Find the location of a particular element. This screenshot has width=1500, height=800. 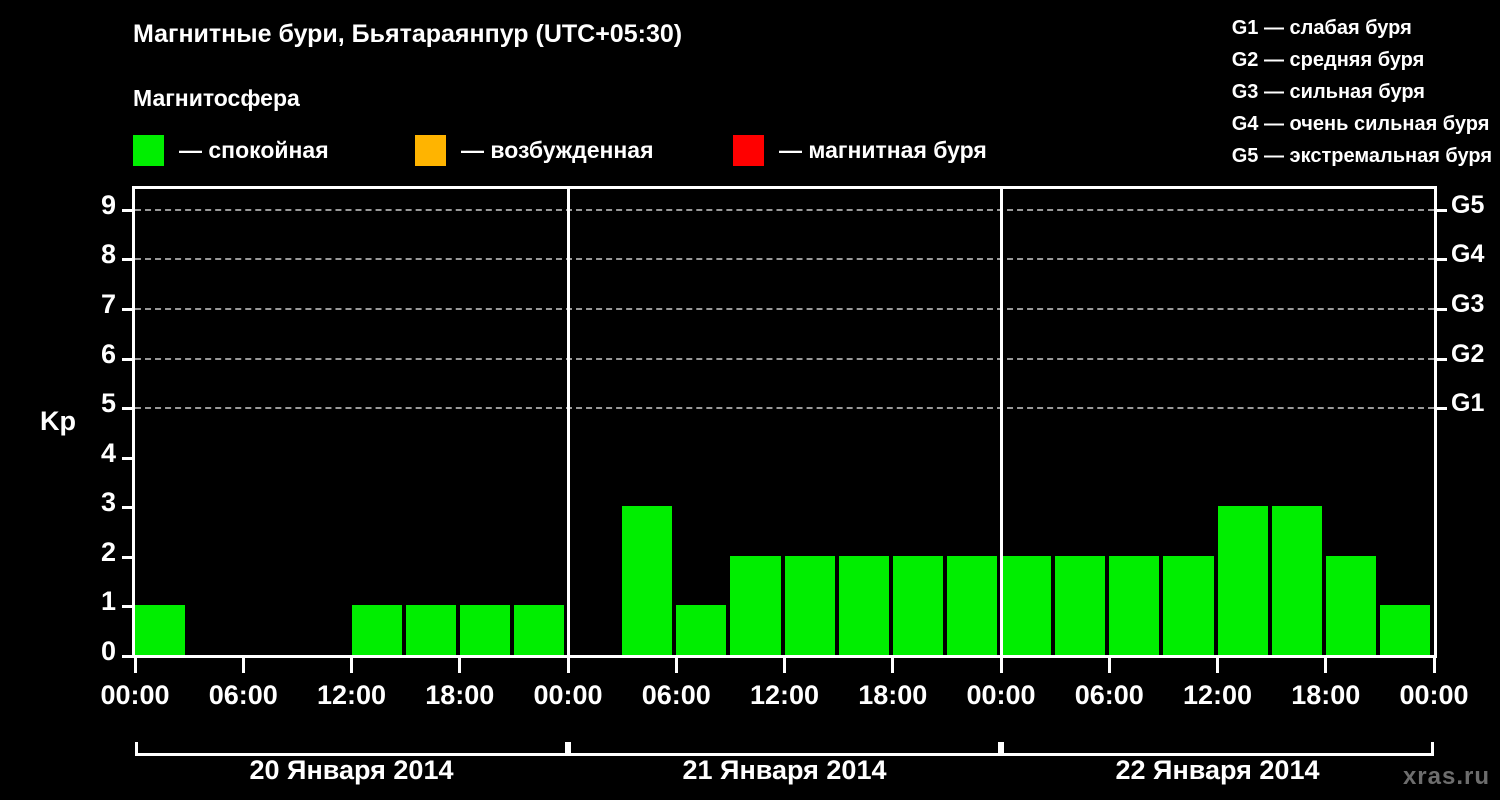

magnetosphere-legend-item-unsettled: — возбужденная is located at coordinates (534, 150).